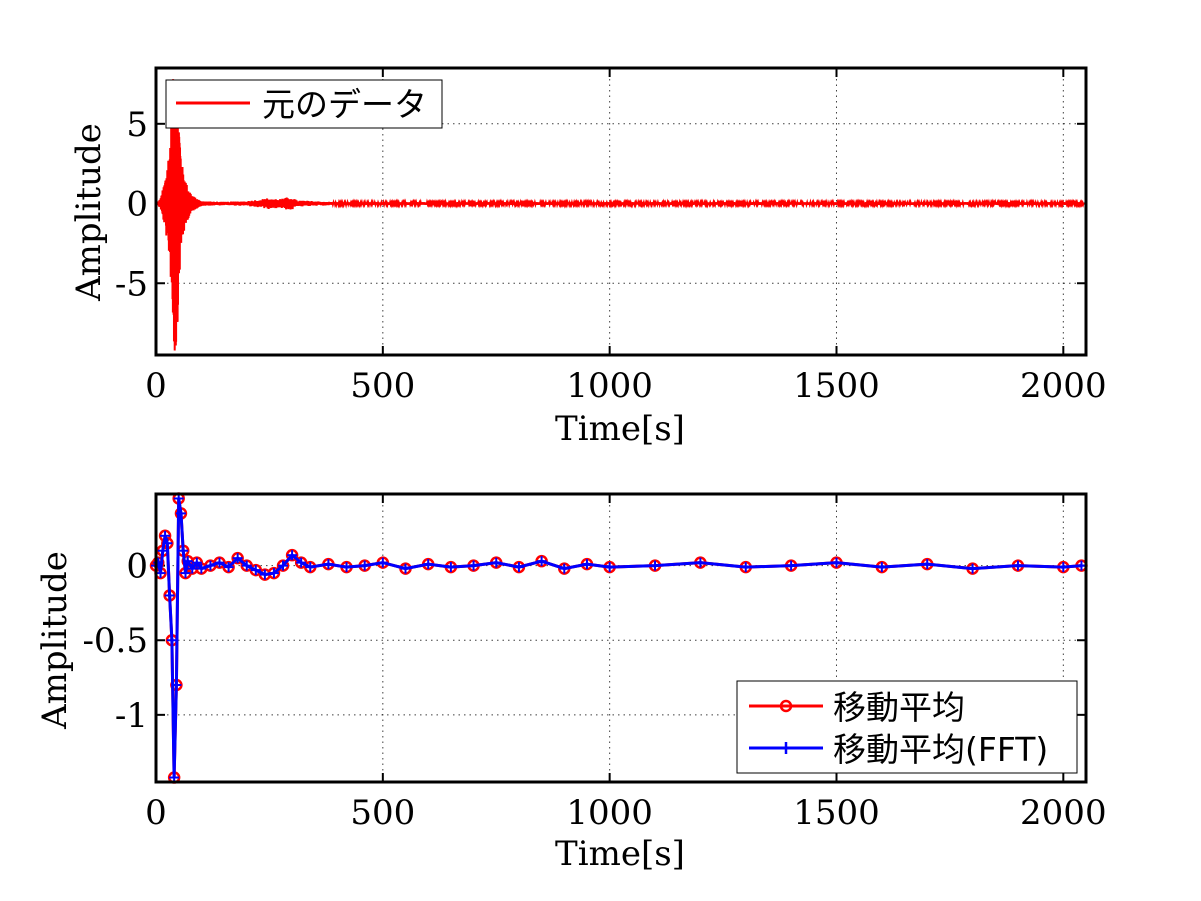 The image size is (1201, 901). What do you see at coordinates (382, 386) in the screenshot?
I see `top-chart-x-tick-label: 500` at bounding box center [382, 386].